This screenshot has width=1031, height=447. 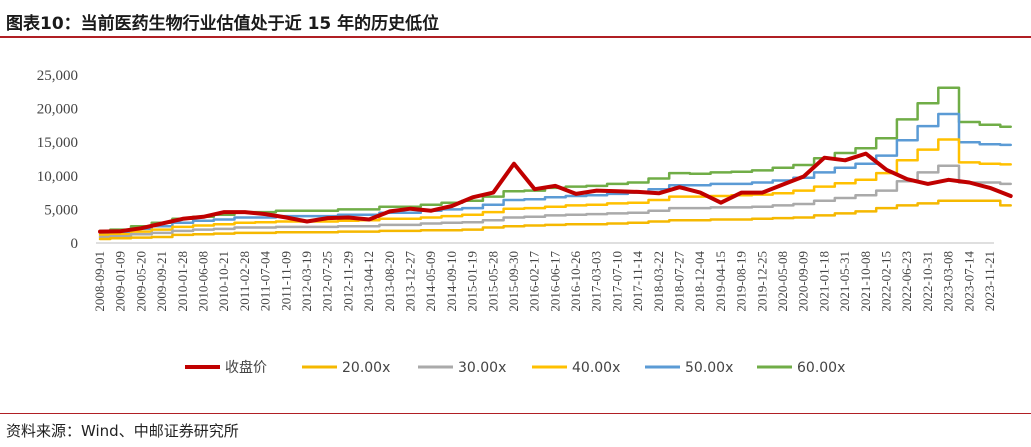 I want to click on x-tick-label: 2012-03-19, so click(x=306, y=281).